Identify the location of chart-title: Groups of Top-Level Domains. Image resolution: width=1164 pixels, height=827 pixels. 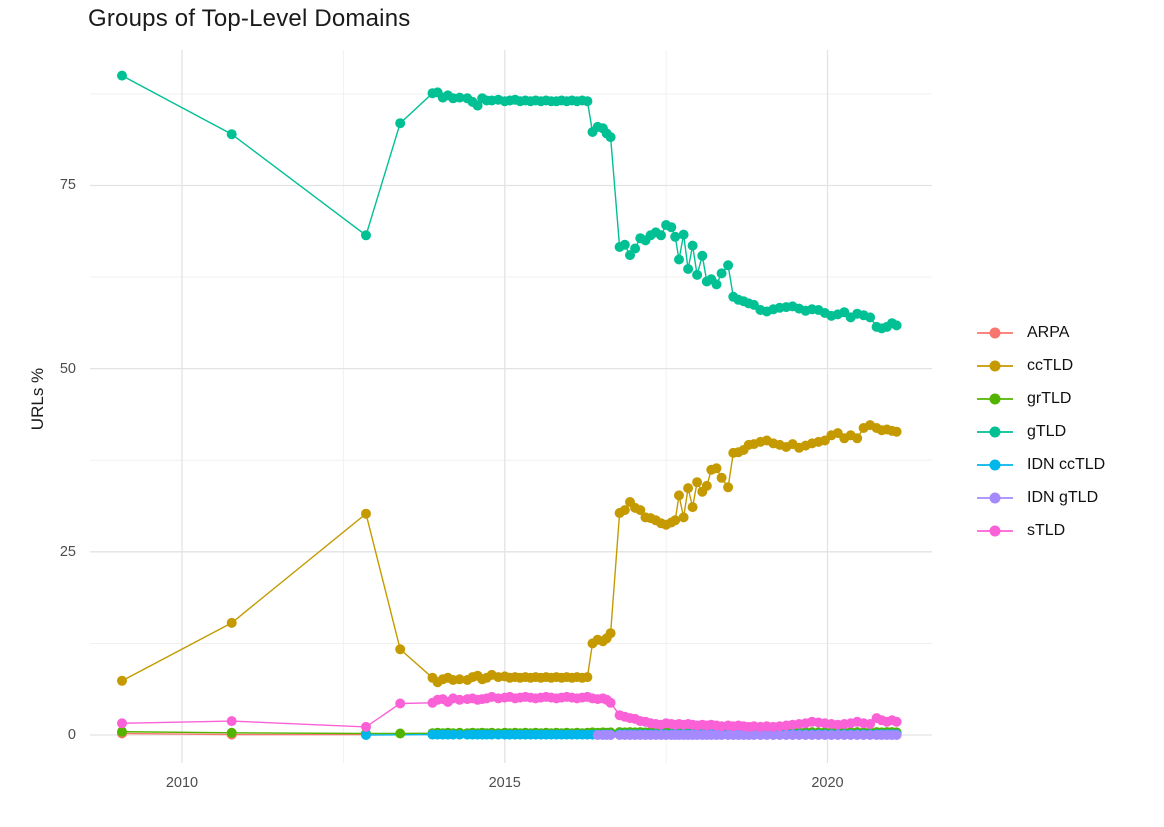
(249, 18).